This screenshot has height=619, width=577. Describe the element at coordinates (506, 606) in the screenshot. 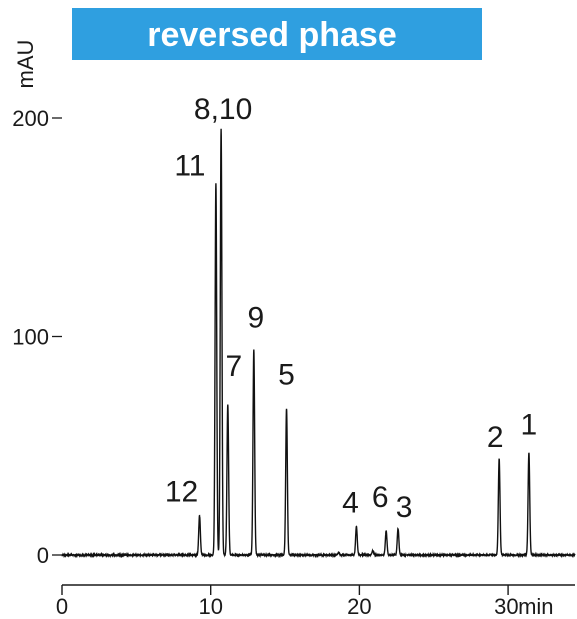

I see `x-tick-label: 30` at that location.